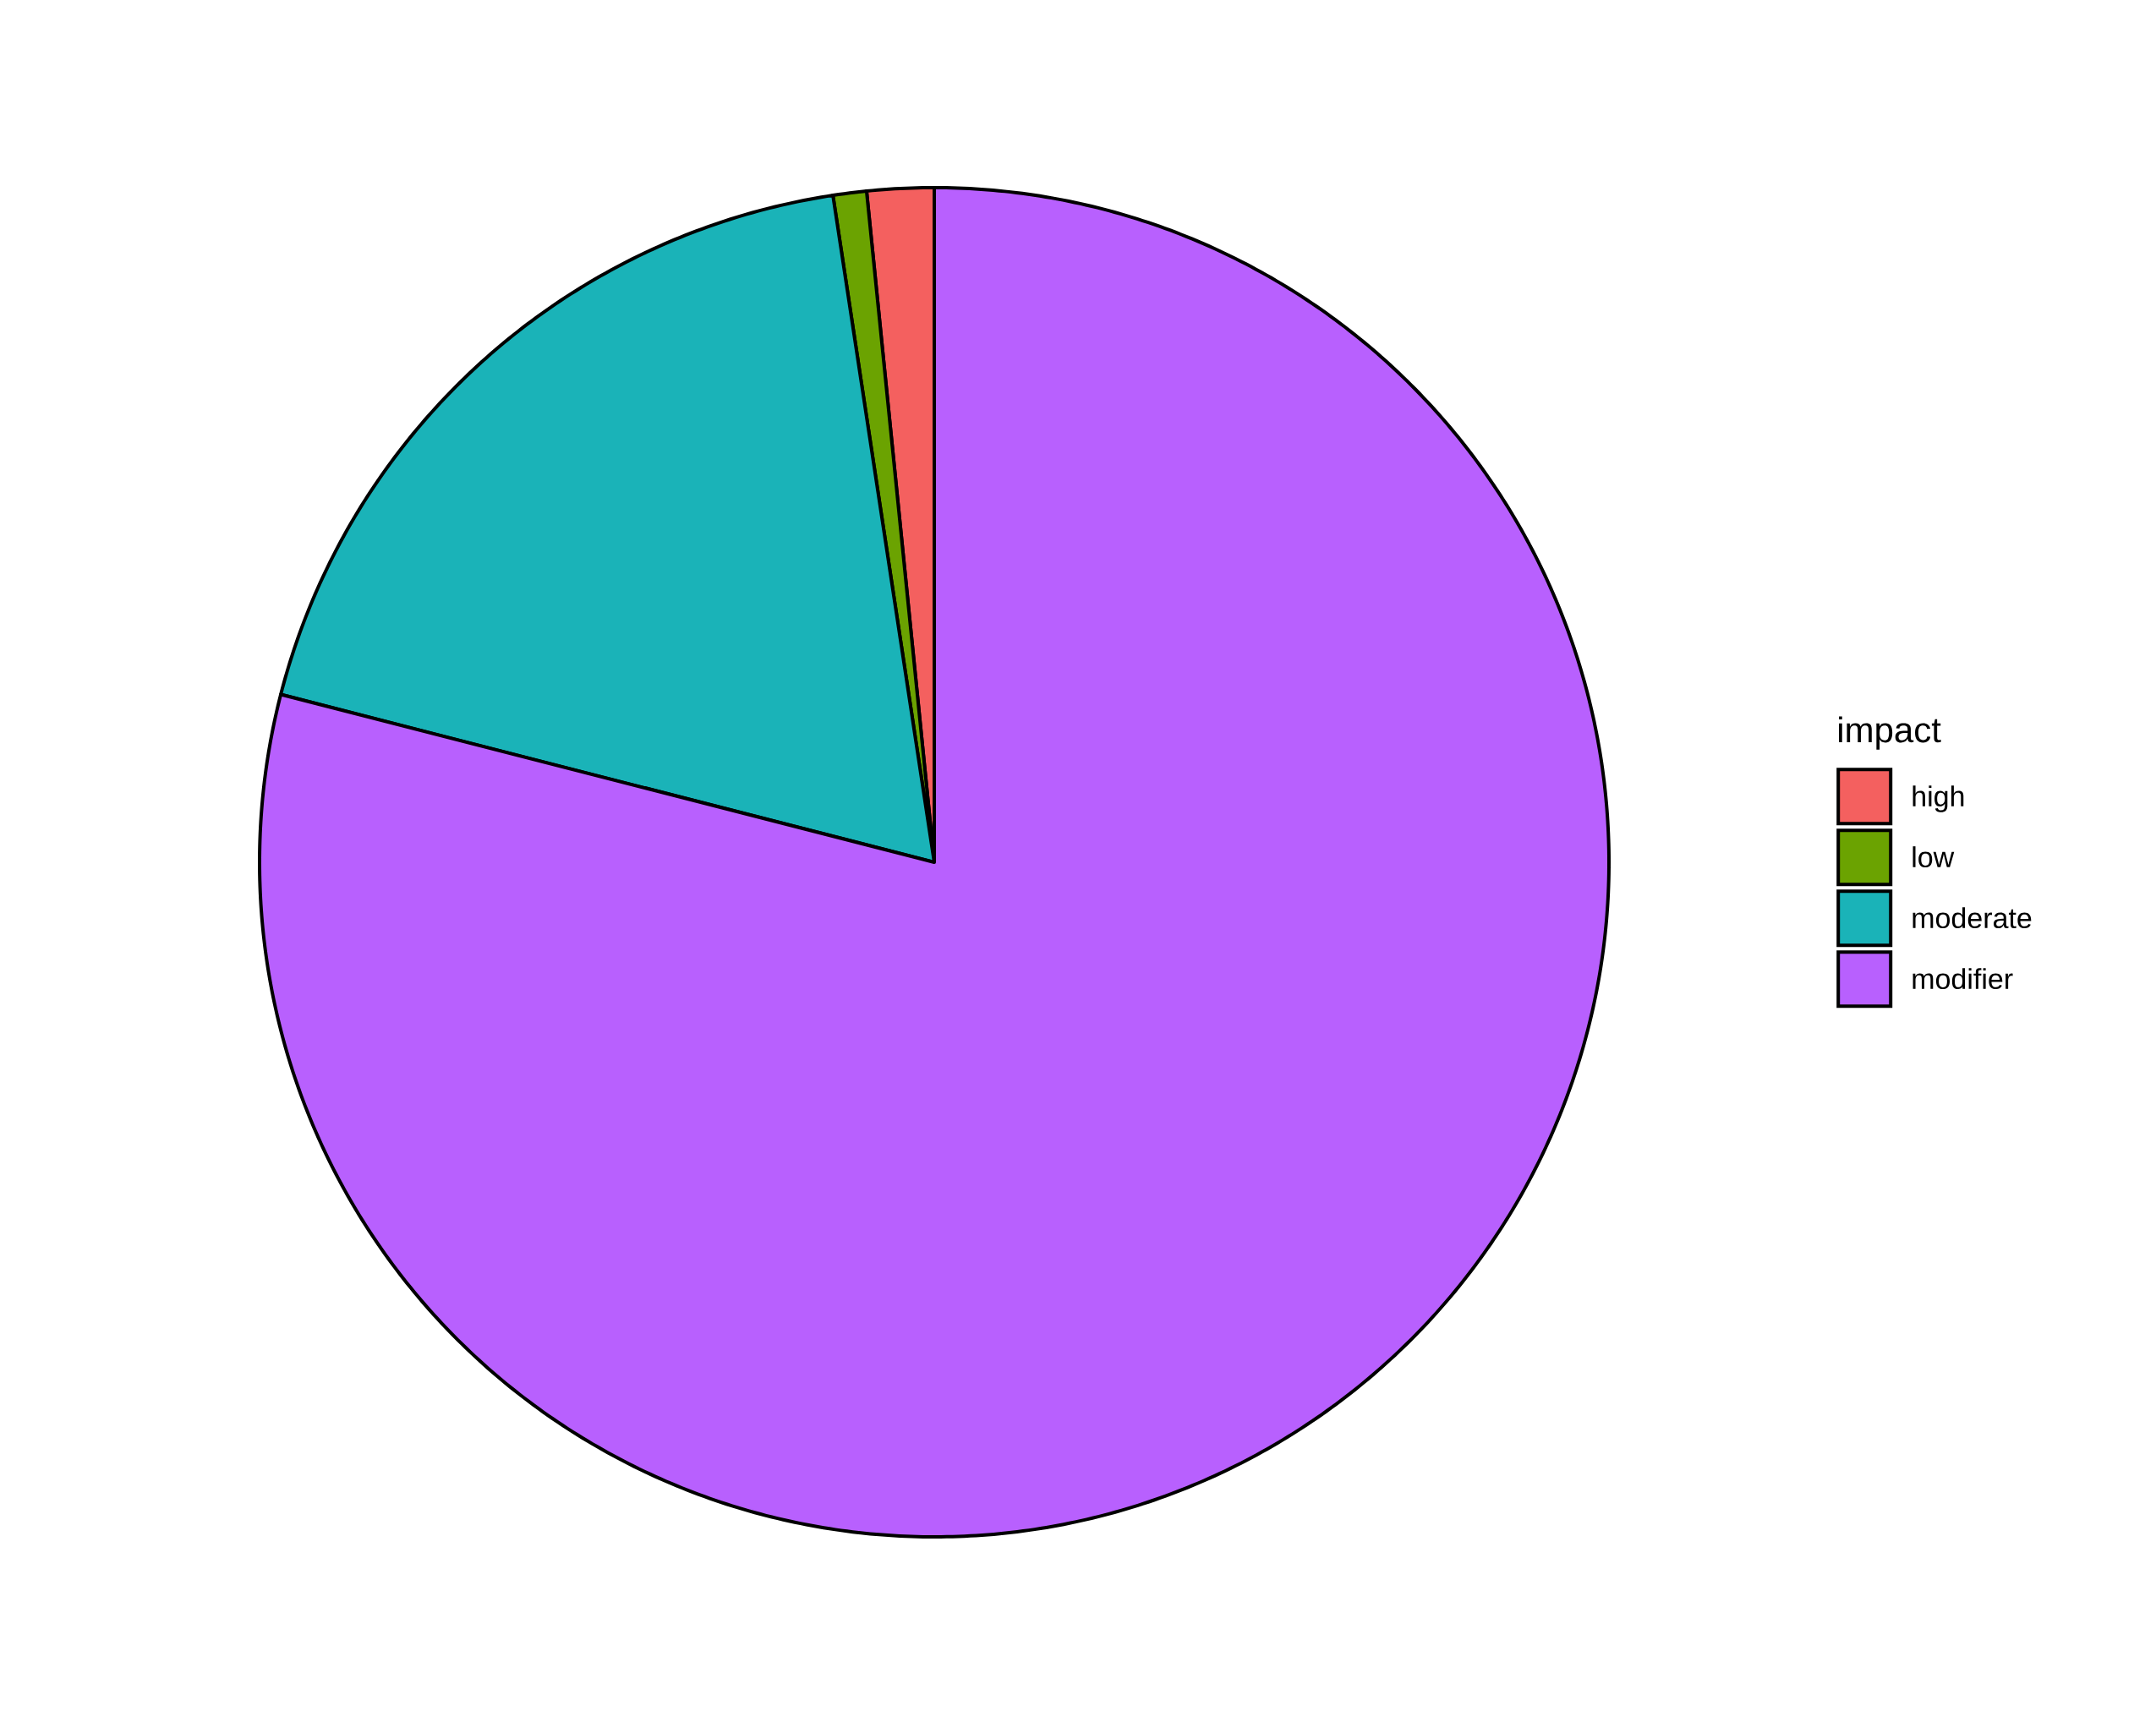 Image resolution: width=2156 pixels, height=1722 pixels. What do you see at coordinates (1933, 857) in the screenshot?
I see `legend-label: low` at bounding box center [1933, 857].